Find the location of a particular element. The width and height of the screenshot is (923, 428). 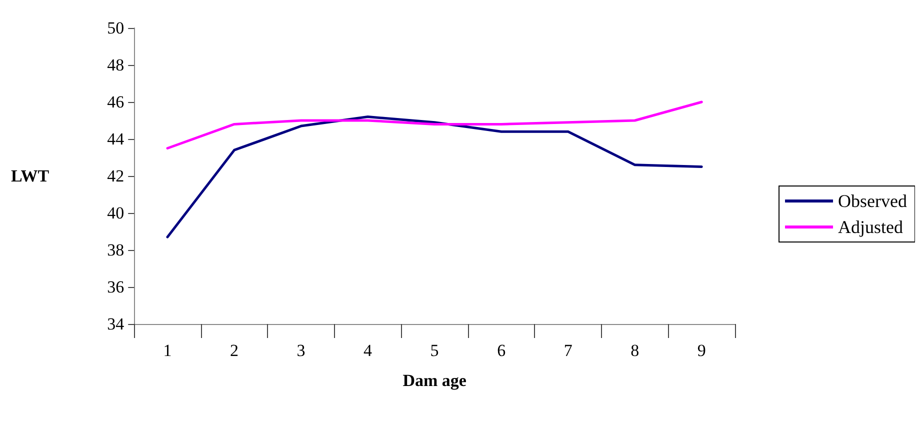

y-tick-label: 40 is located at coordinates (115, 213).